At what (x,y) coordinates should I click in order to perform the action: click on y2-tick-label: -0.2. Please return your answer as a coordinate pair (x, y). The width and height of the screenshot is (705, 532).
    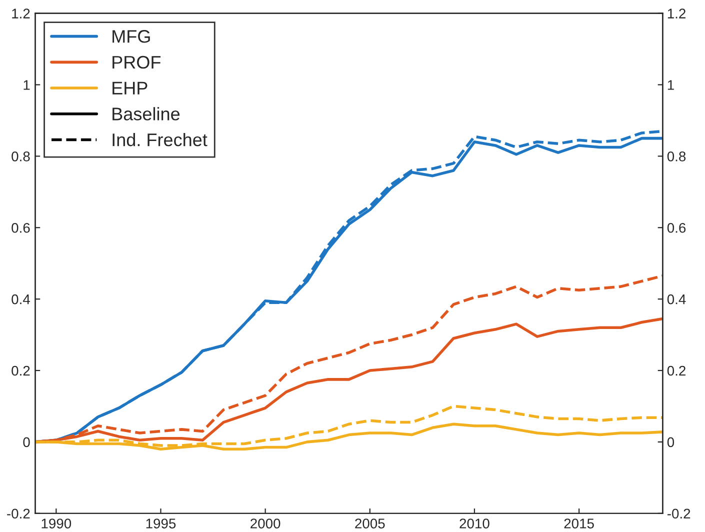
    Looking at the image, I should click on (678, 513).